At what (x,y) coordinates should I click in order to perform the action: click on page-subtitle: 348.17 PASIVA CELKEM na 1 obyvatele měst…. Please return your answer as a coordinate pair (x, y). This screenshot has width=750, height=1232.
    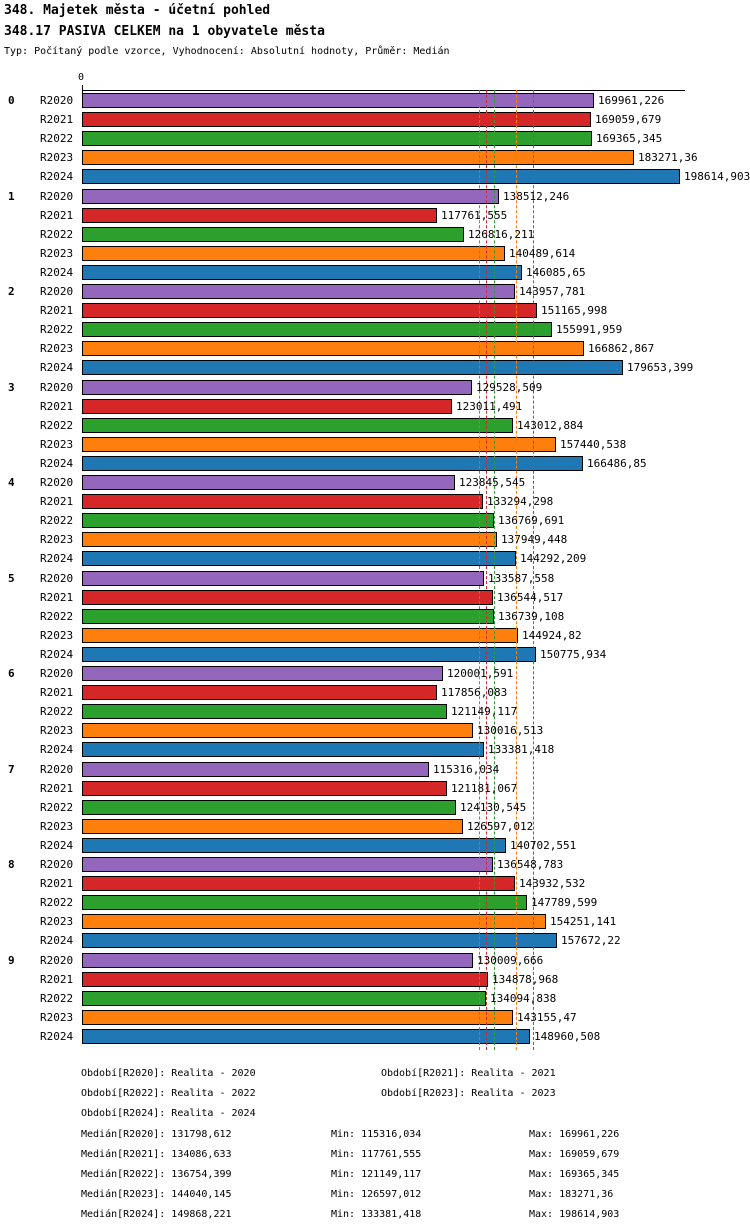
    Looking at the image, I should click on (164, 31).